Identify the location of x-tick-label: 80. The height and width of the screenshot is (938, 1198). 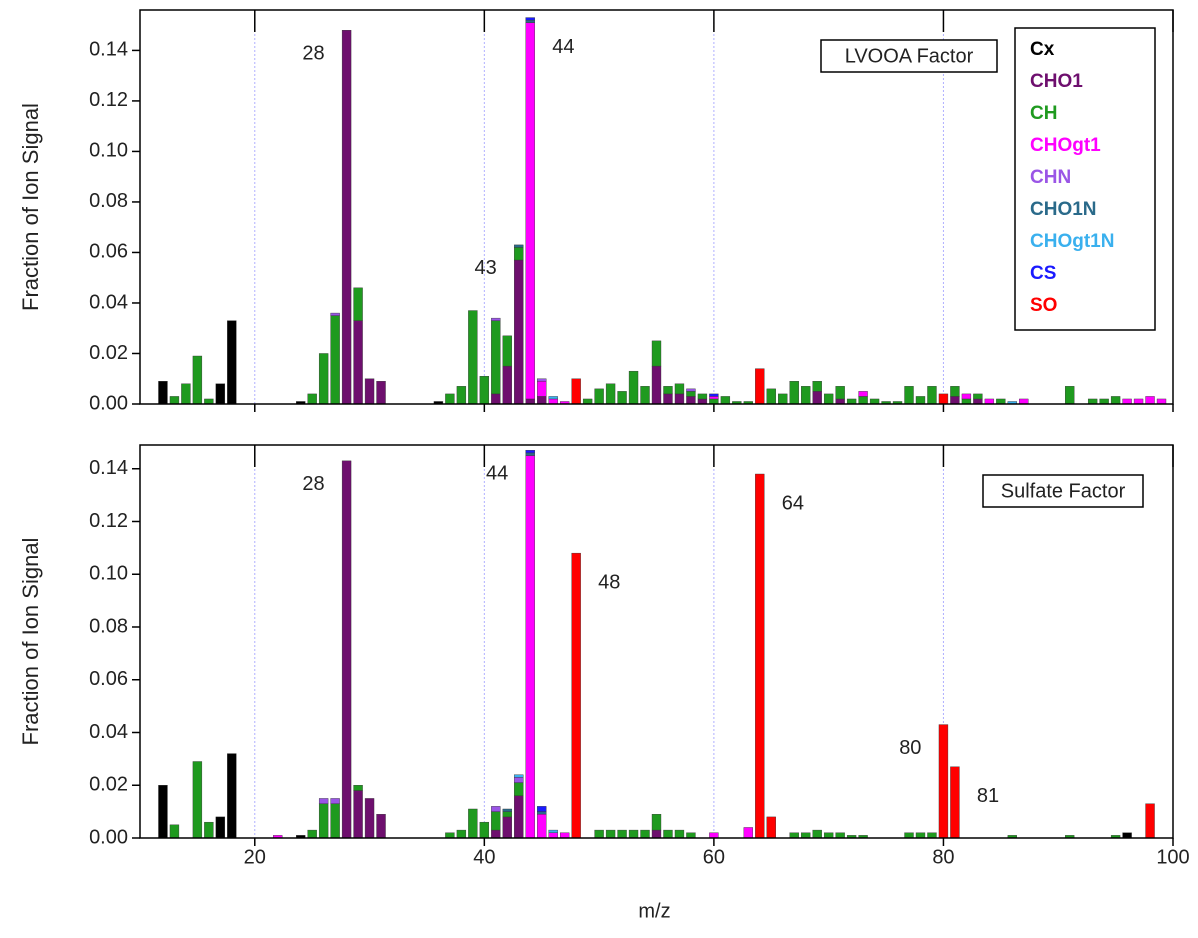
(943, 857).